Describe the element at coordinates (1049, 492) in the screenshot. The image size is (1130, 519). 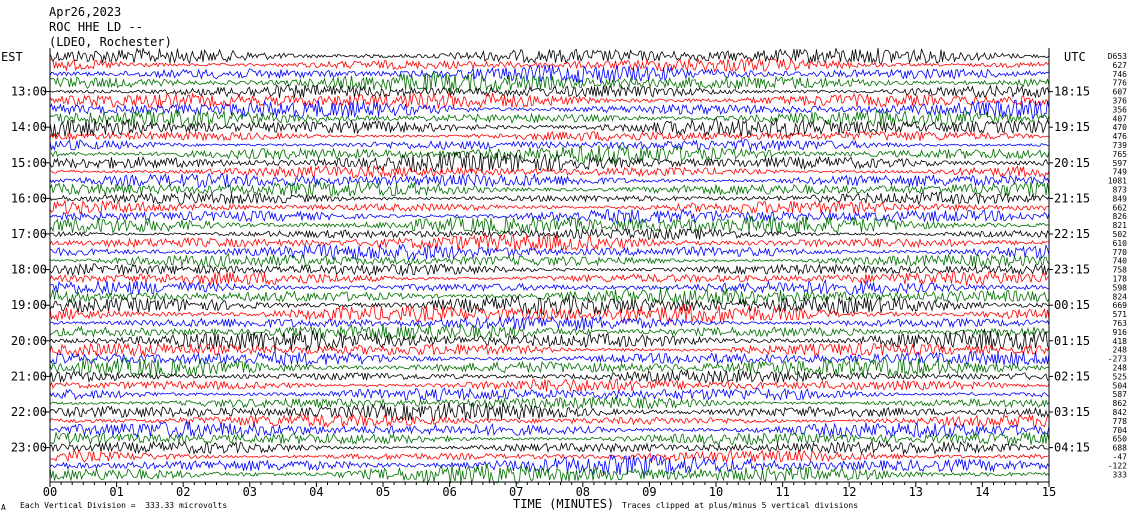
I see `x-tick-label: 15` at that location.